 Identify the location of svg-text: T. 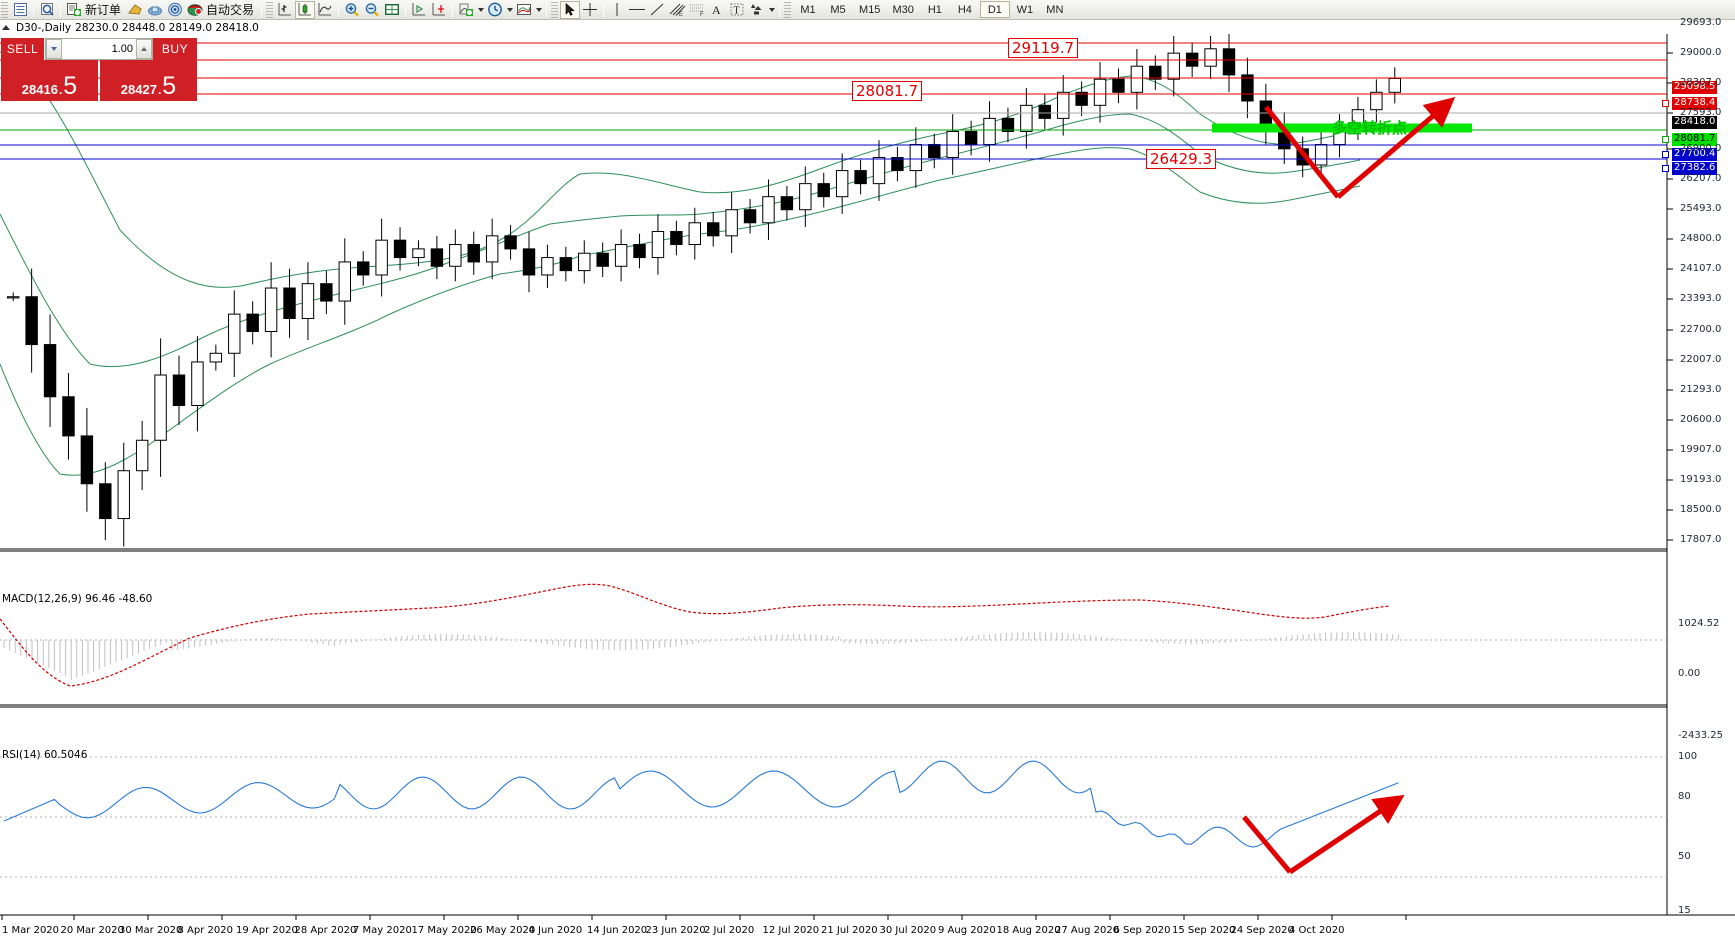
(737, 11).